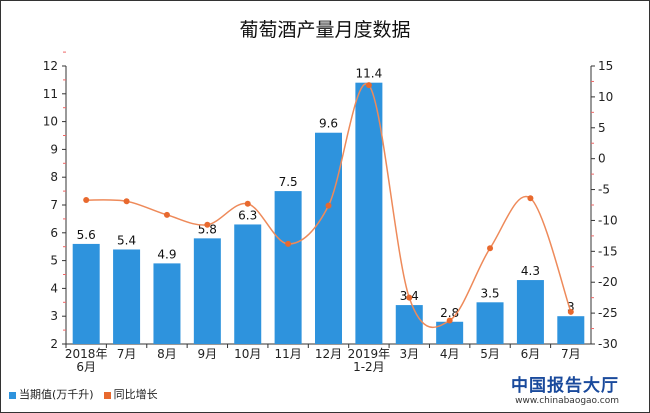  I want to click on right-tick-label: -30, so click(608, 344).